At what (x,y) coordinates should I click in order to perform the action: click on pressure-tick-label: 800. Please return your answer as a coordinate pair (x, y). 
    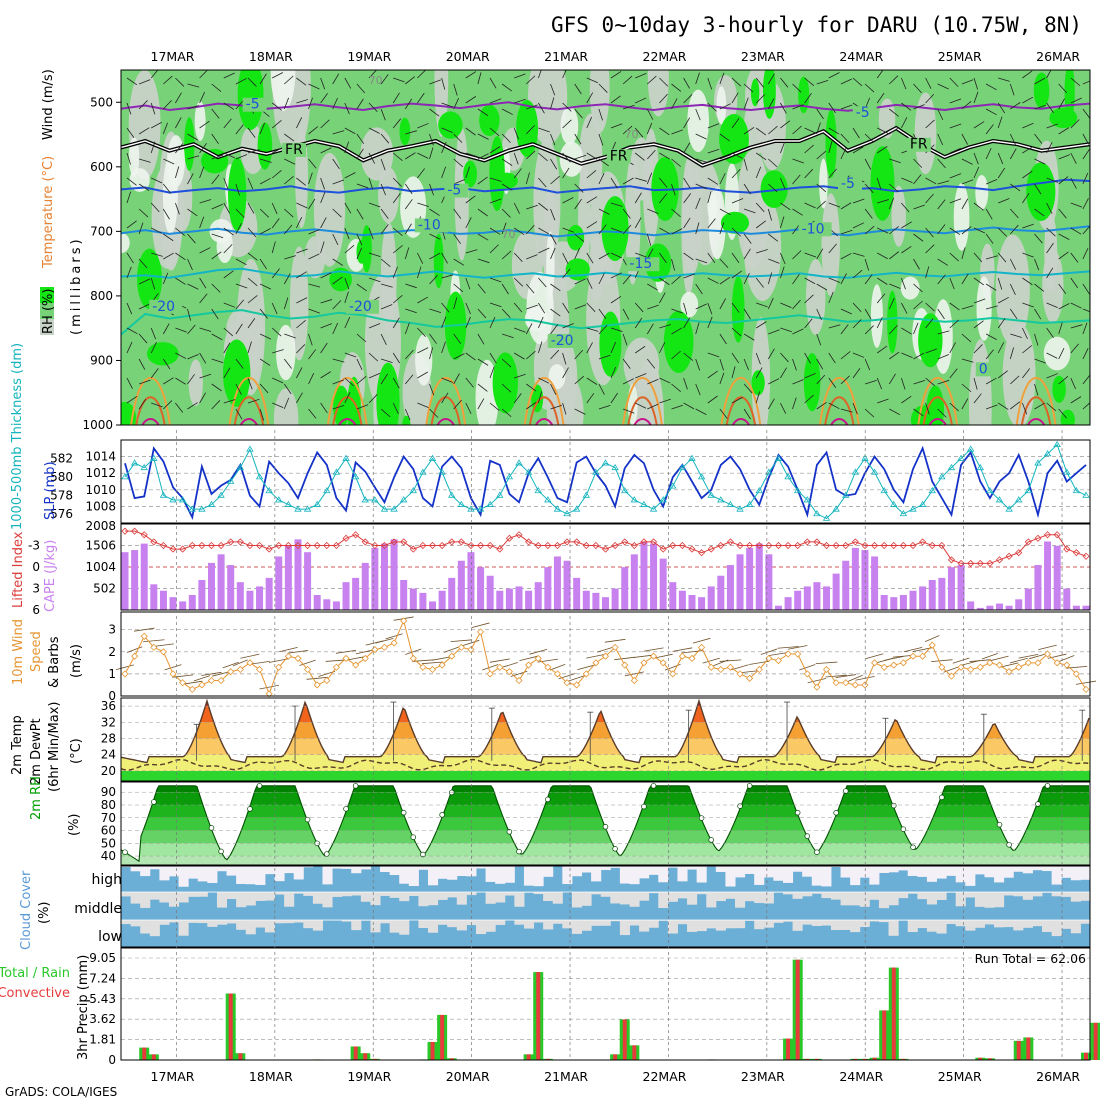
    Looking at the image, I should click on (101, 296).